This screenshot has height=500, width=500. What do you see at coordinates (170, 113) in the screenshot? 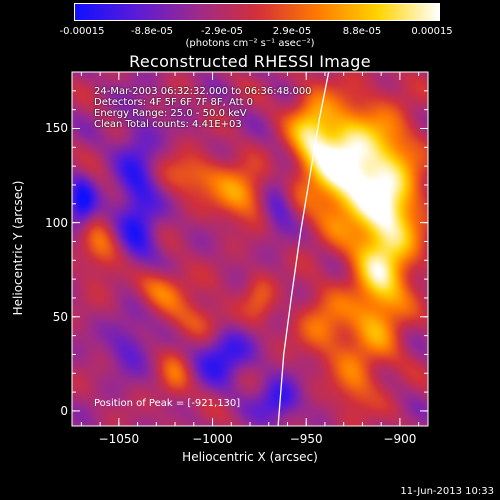
I see `energy-range-label: Energy Range: 25.0 - 50.0 keV` at bounding box center [170, 113].